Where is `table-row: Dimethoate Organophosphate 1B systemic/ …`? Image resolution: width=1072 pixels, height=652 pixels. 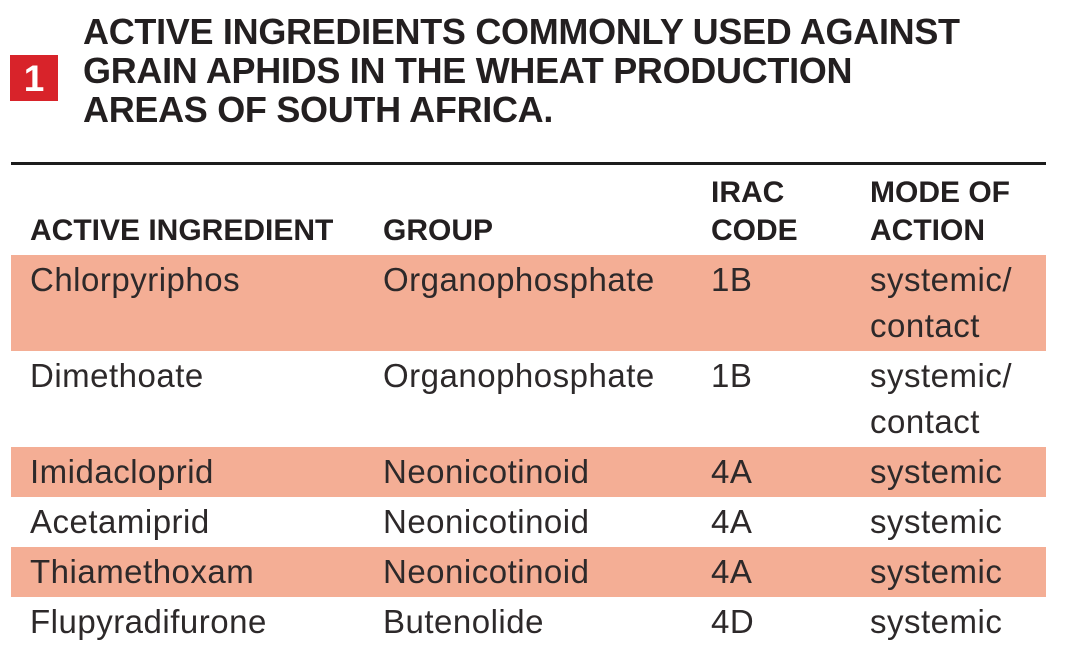
table-row: Dimethoate Organophosphate 1B systemic/ … is located at coordinates (528, 399).